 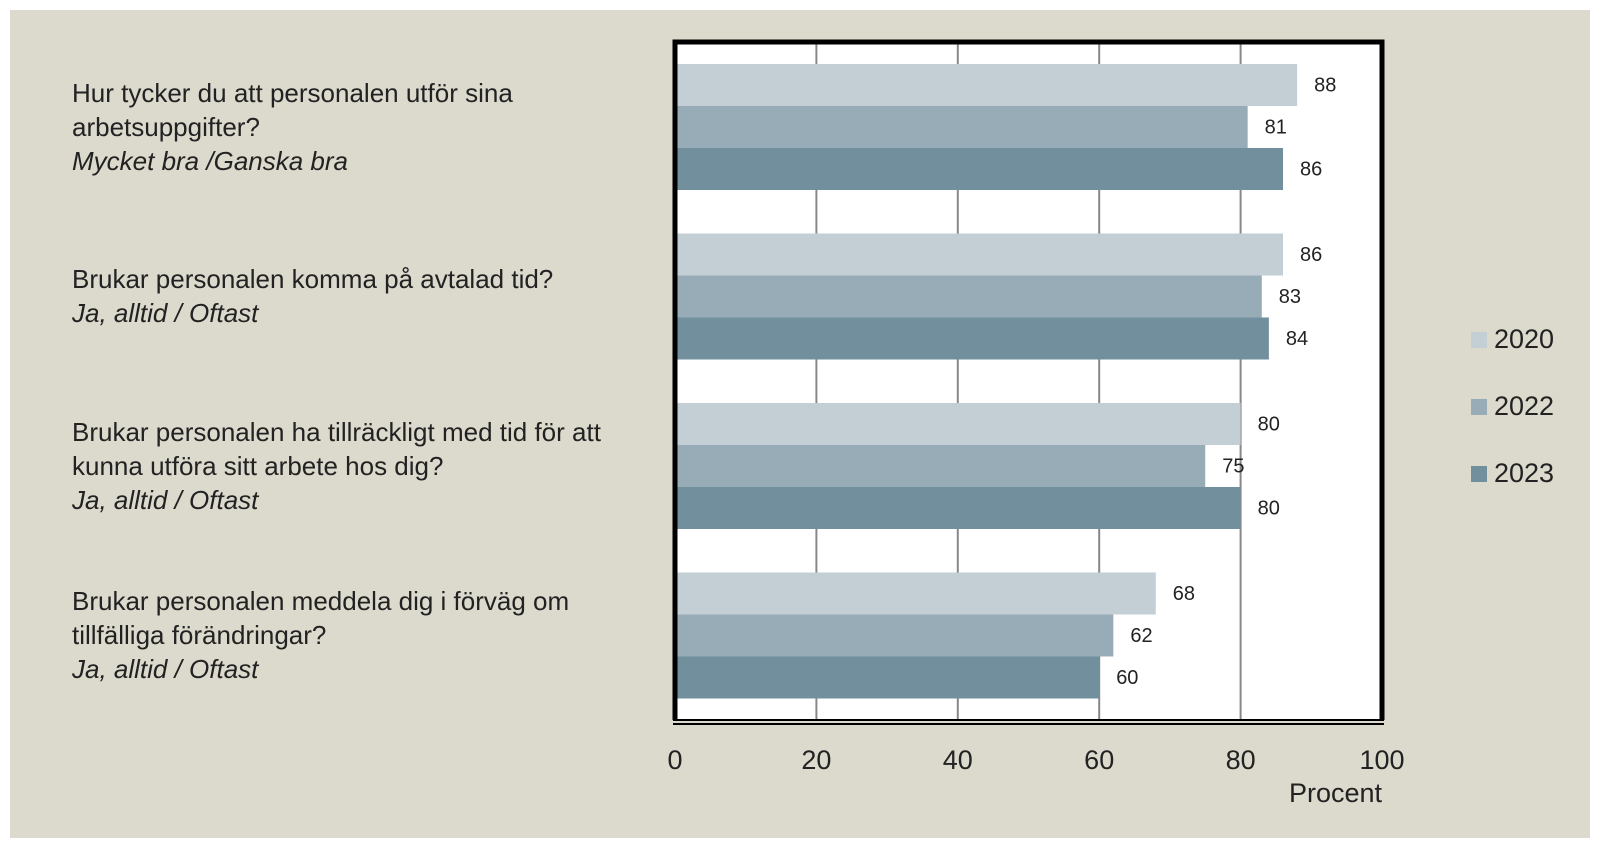 What do you see at coordinates (1233, 466) in the screenshot?
I see `value-label: 75` at bounding box center [1233, 466].